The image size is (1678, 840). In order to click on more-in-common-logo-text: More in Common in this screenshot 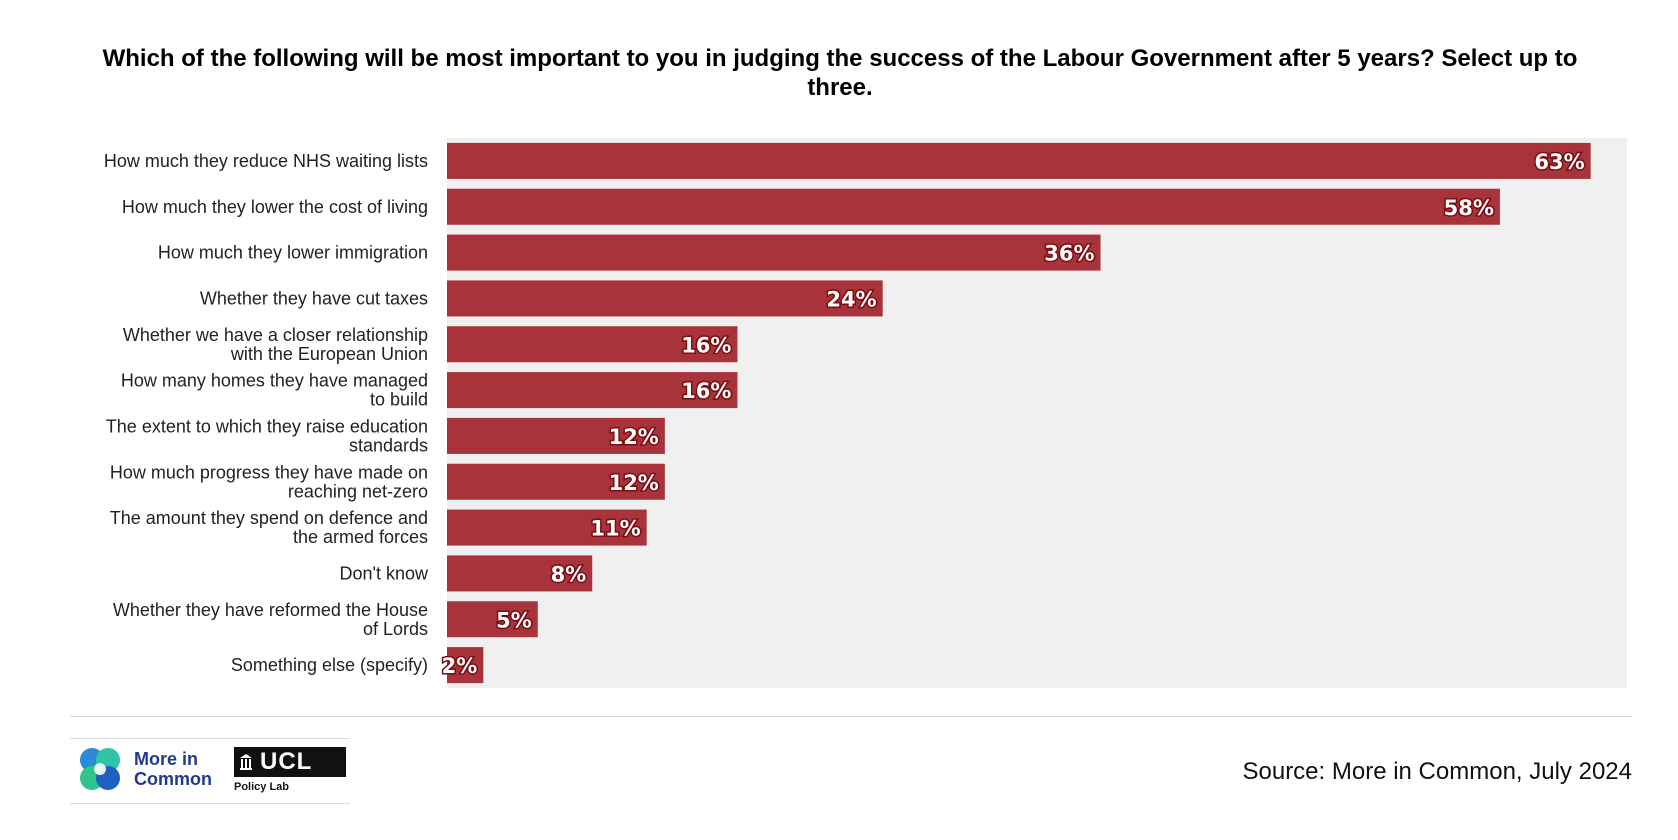, I will do `click(173, 769)`.